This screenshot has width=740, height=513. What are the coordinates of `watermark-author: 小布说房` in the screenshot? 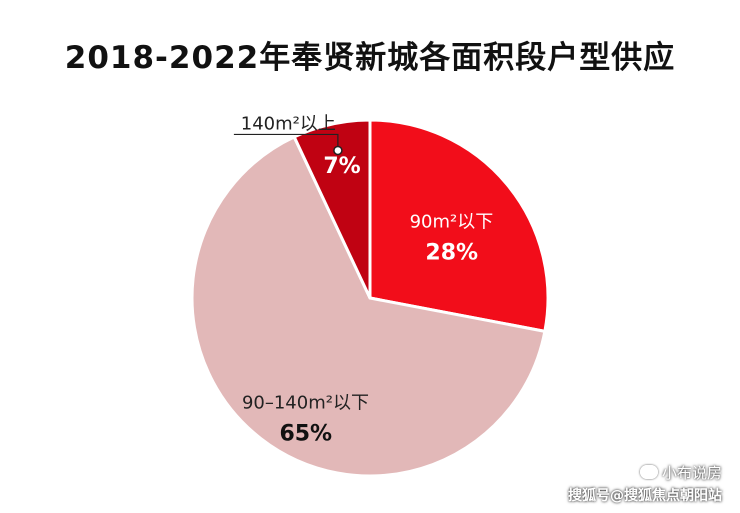 It's located at (680, 472).